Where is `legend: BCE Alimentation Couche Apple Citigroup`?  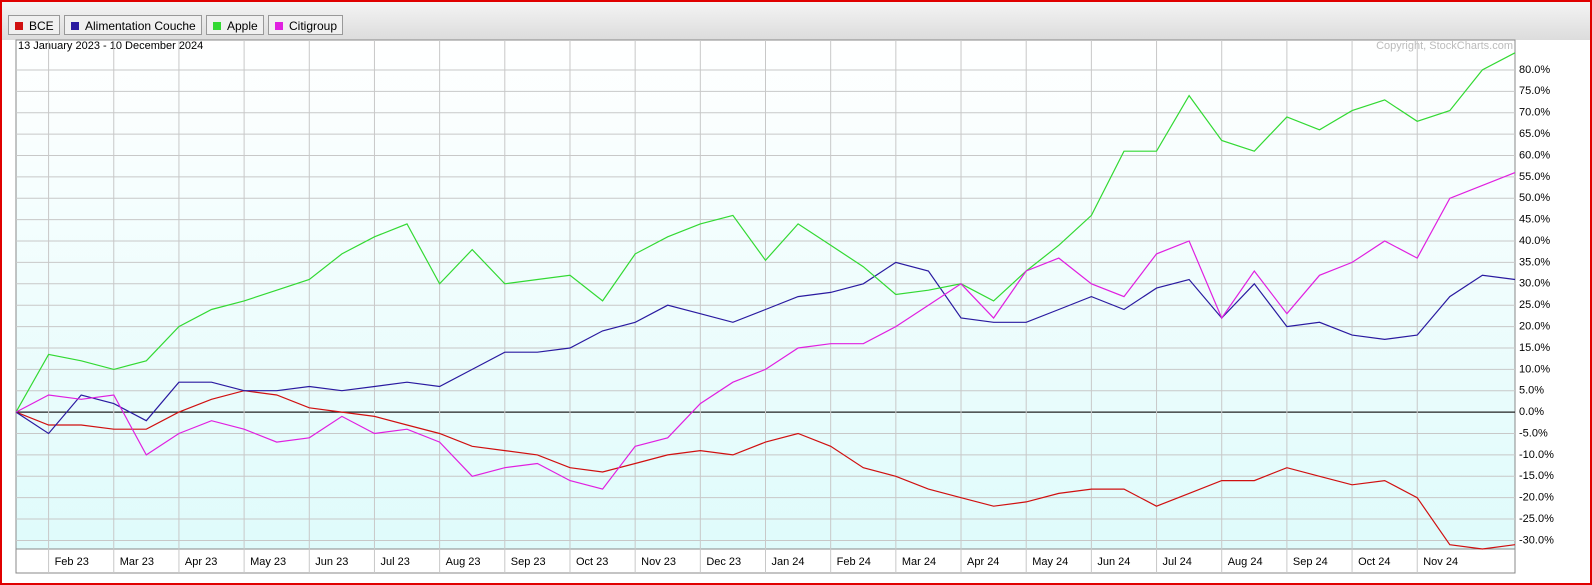
legend: BCE Alimentation Couche Apple Citigroup is located at coordinates (796, 21).